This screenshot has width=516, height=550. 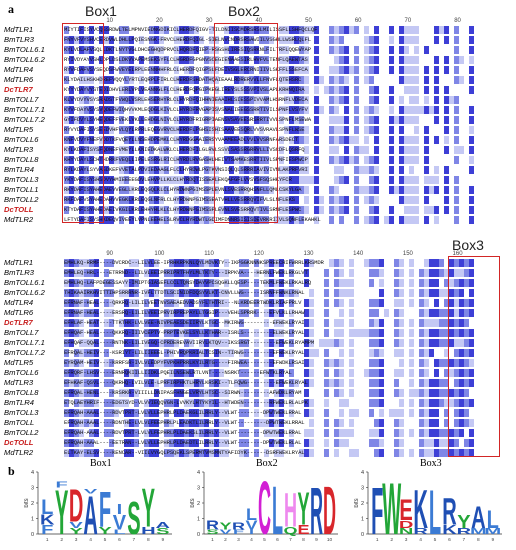 I want to click on logo-letter: D, so click(x=76, y=506).